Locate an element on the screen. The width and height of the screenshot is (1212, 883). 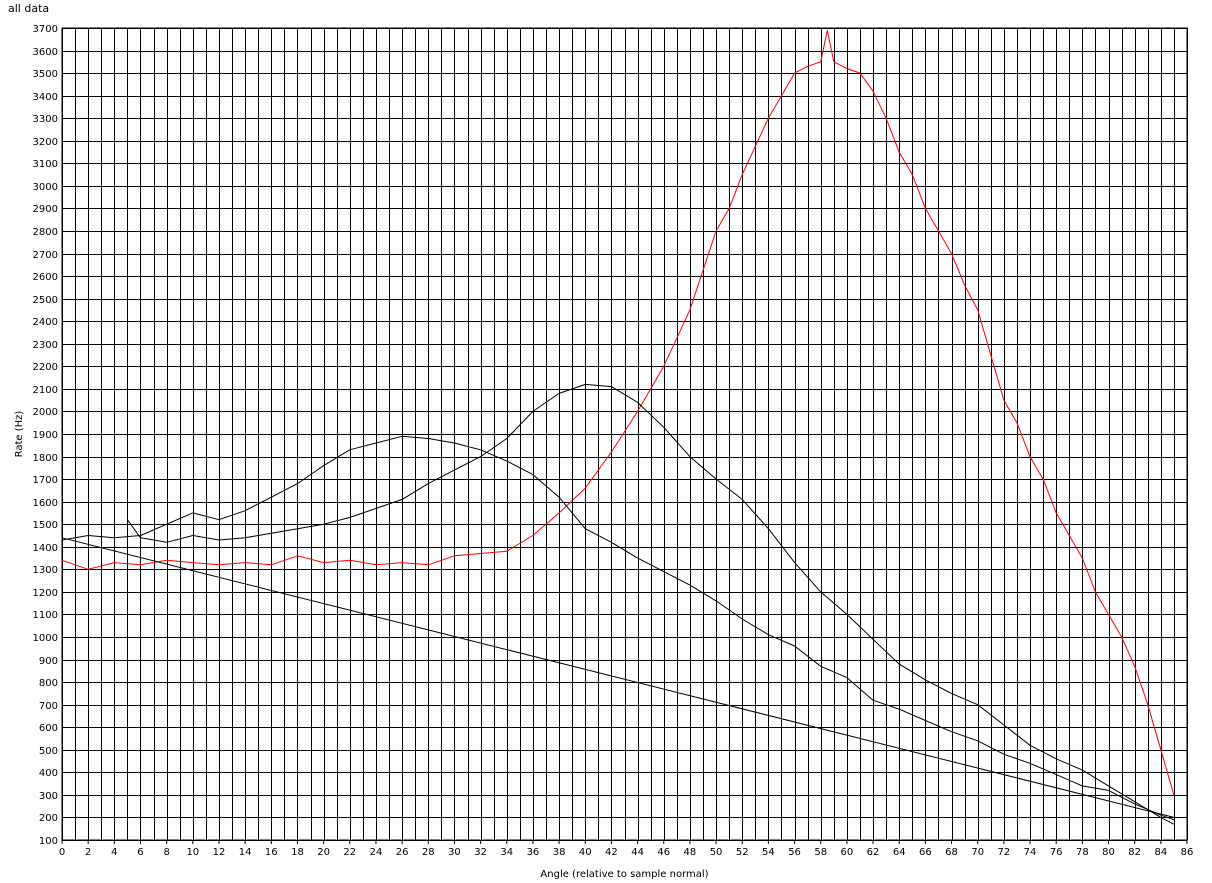
x-tick-label: 32 is located at coordinates (480, 852).